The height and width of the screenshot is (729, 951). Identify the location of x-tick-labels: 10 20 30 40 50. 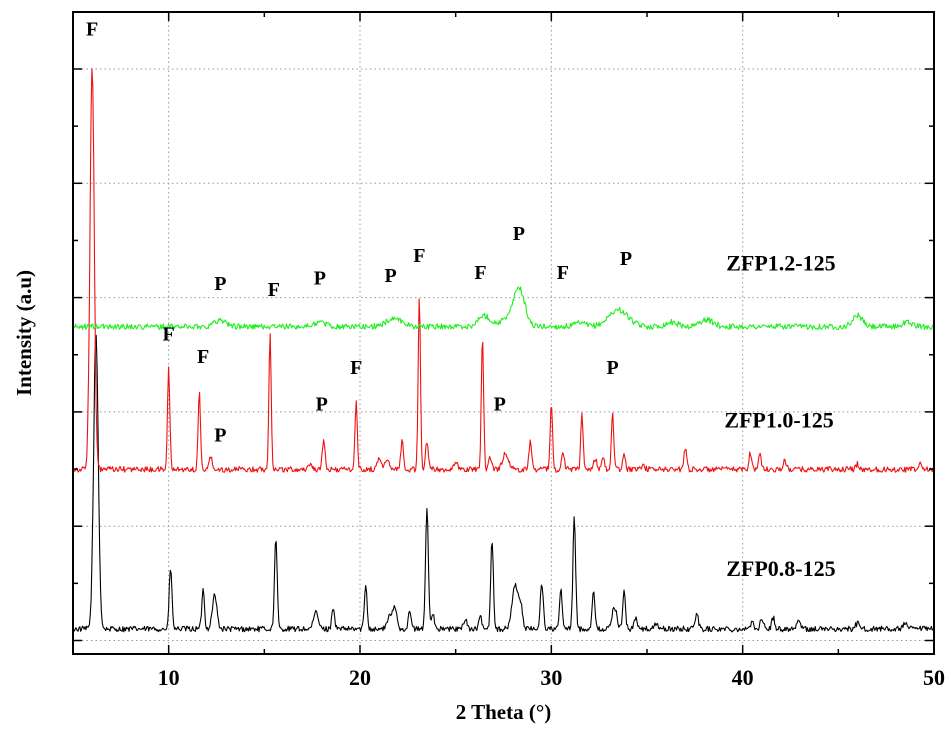
(551, 677).